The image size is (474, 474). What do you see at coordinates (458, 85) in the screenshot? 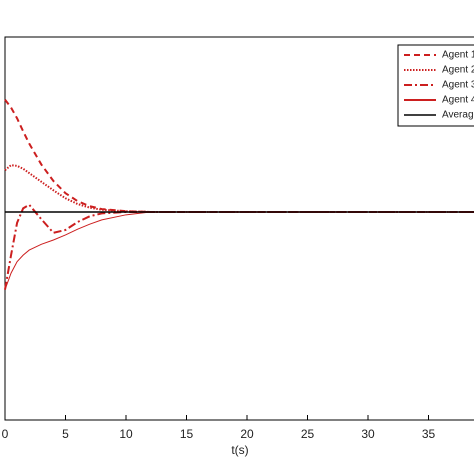
I see `legend-label: Agent 3` at bounding box center [458, 85].